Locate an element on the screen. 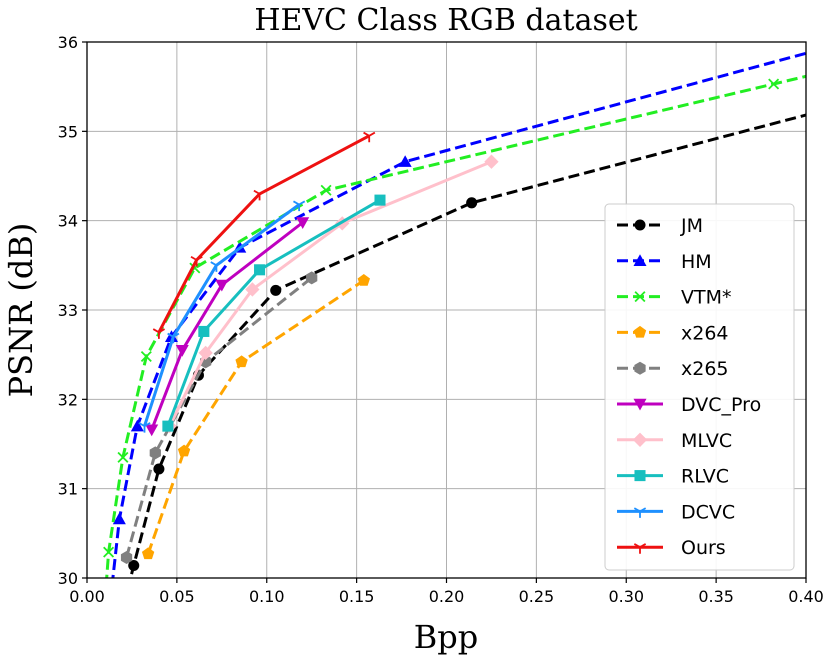 The width and height of the screenshot is (830, 655). legend-label: x265 is located at coordinates (705, 369).